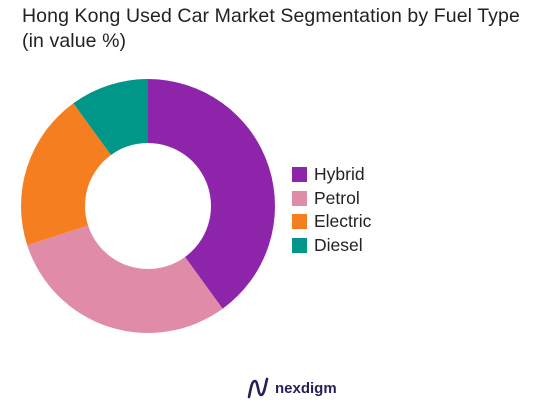 The width and height of the screenshot is (548, 410). Describe the element at coordinates (258, 388) in the screenshot. I see `nexdigm-logo-icon` at that location.